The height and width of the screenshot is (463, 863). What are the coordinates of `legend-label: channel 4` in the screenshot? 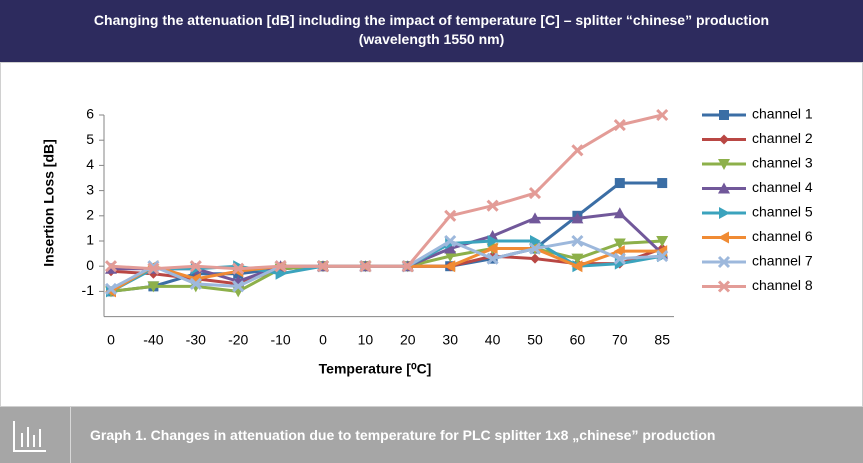 It's located at (782, 187).